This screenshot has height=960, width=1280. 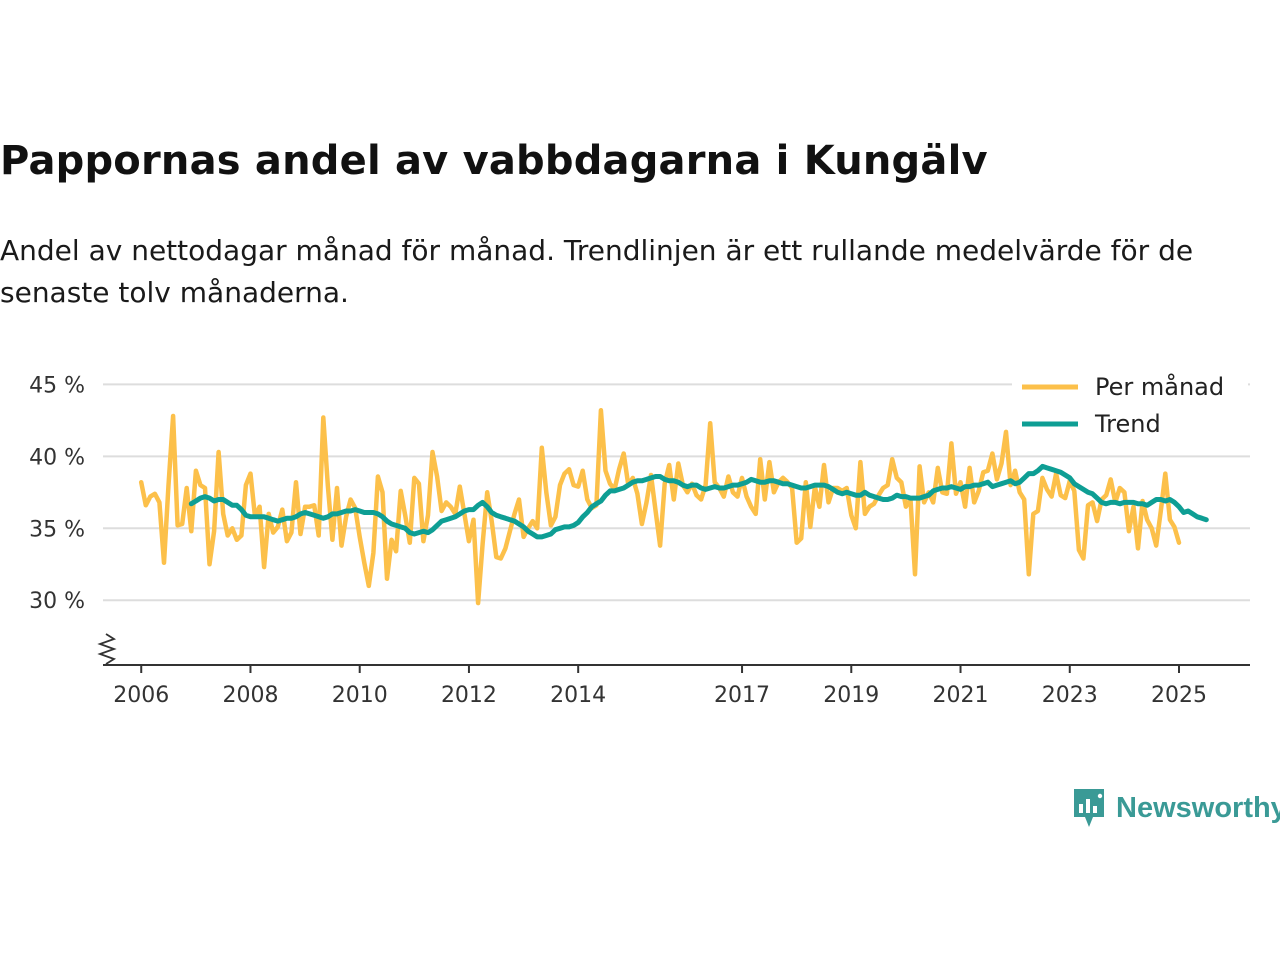 What do you see at coordinates (961, 695) in the screenshot?
I see `x-tick-label-2021: 2021` at bounding box center [961, 695].